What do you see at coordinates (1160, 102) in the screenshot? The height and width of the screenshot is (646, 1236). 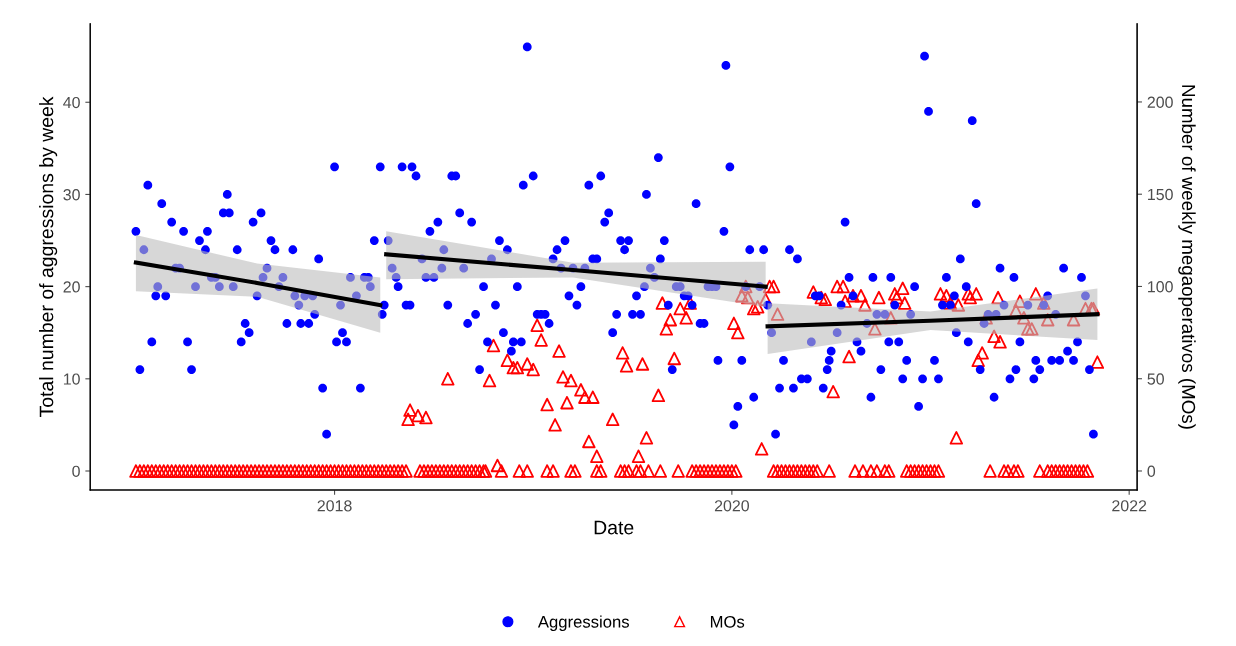 I see `y2-tick-label: 200` at bounding box center [1160, 102].